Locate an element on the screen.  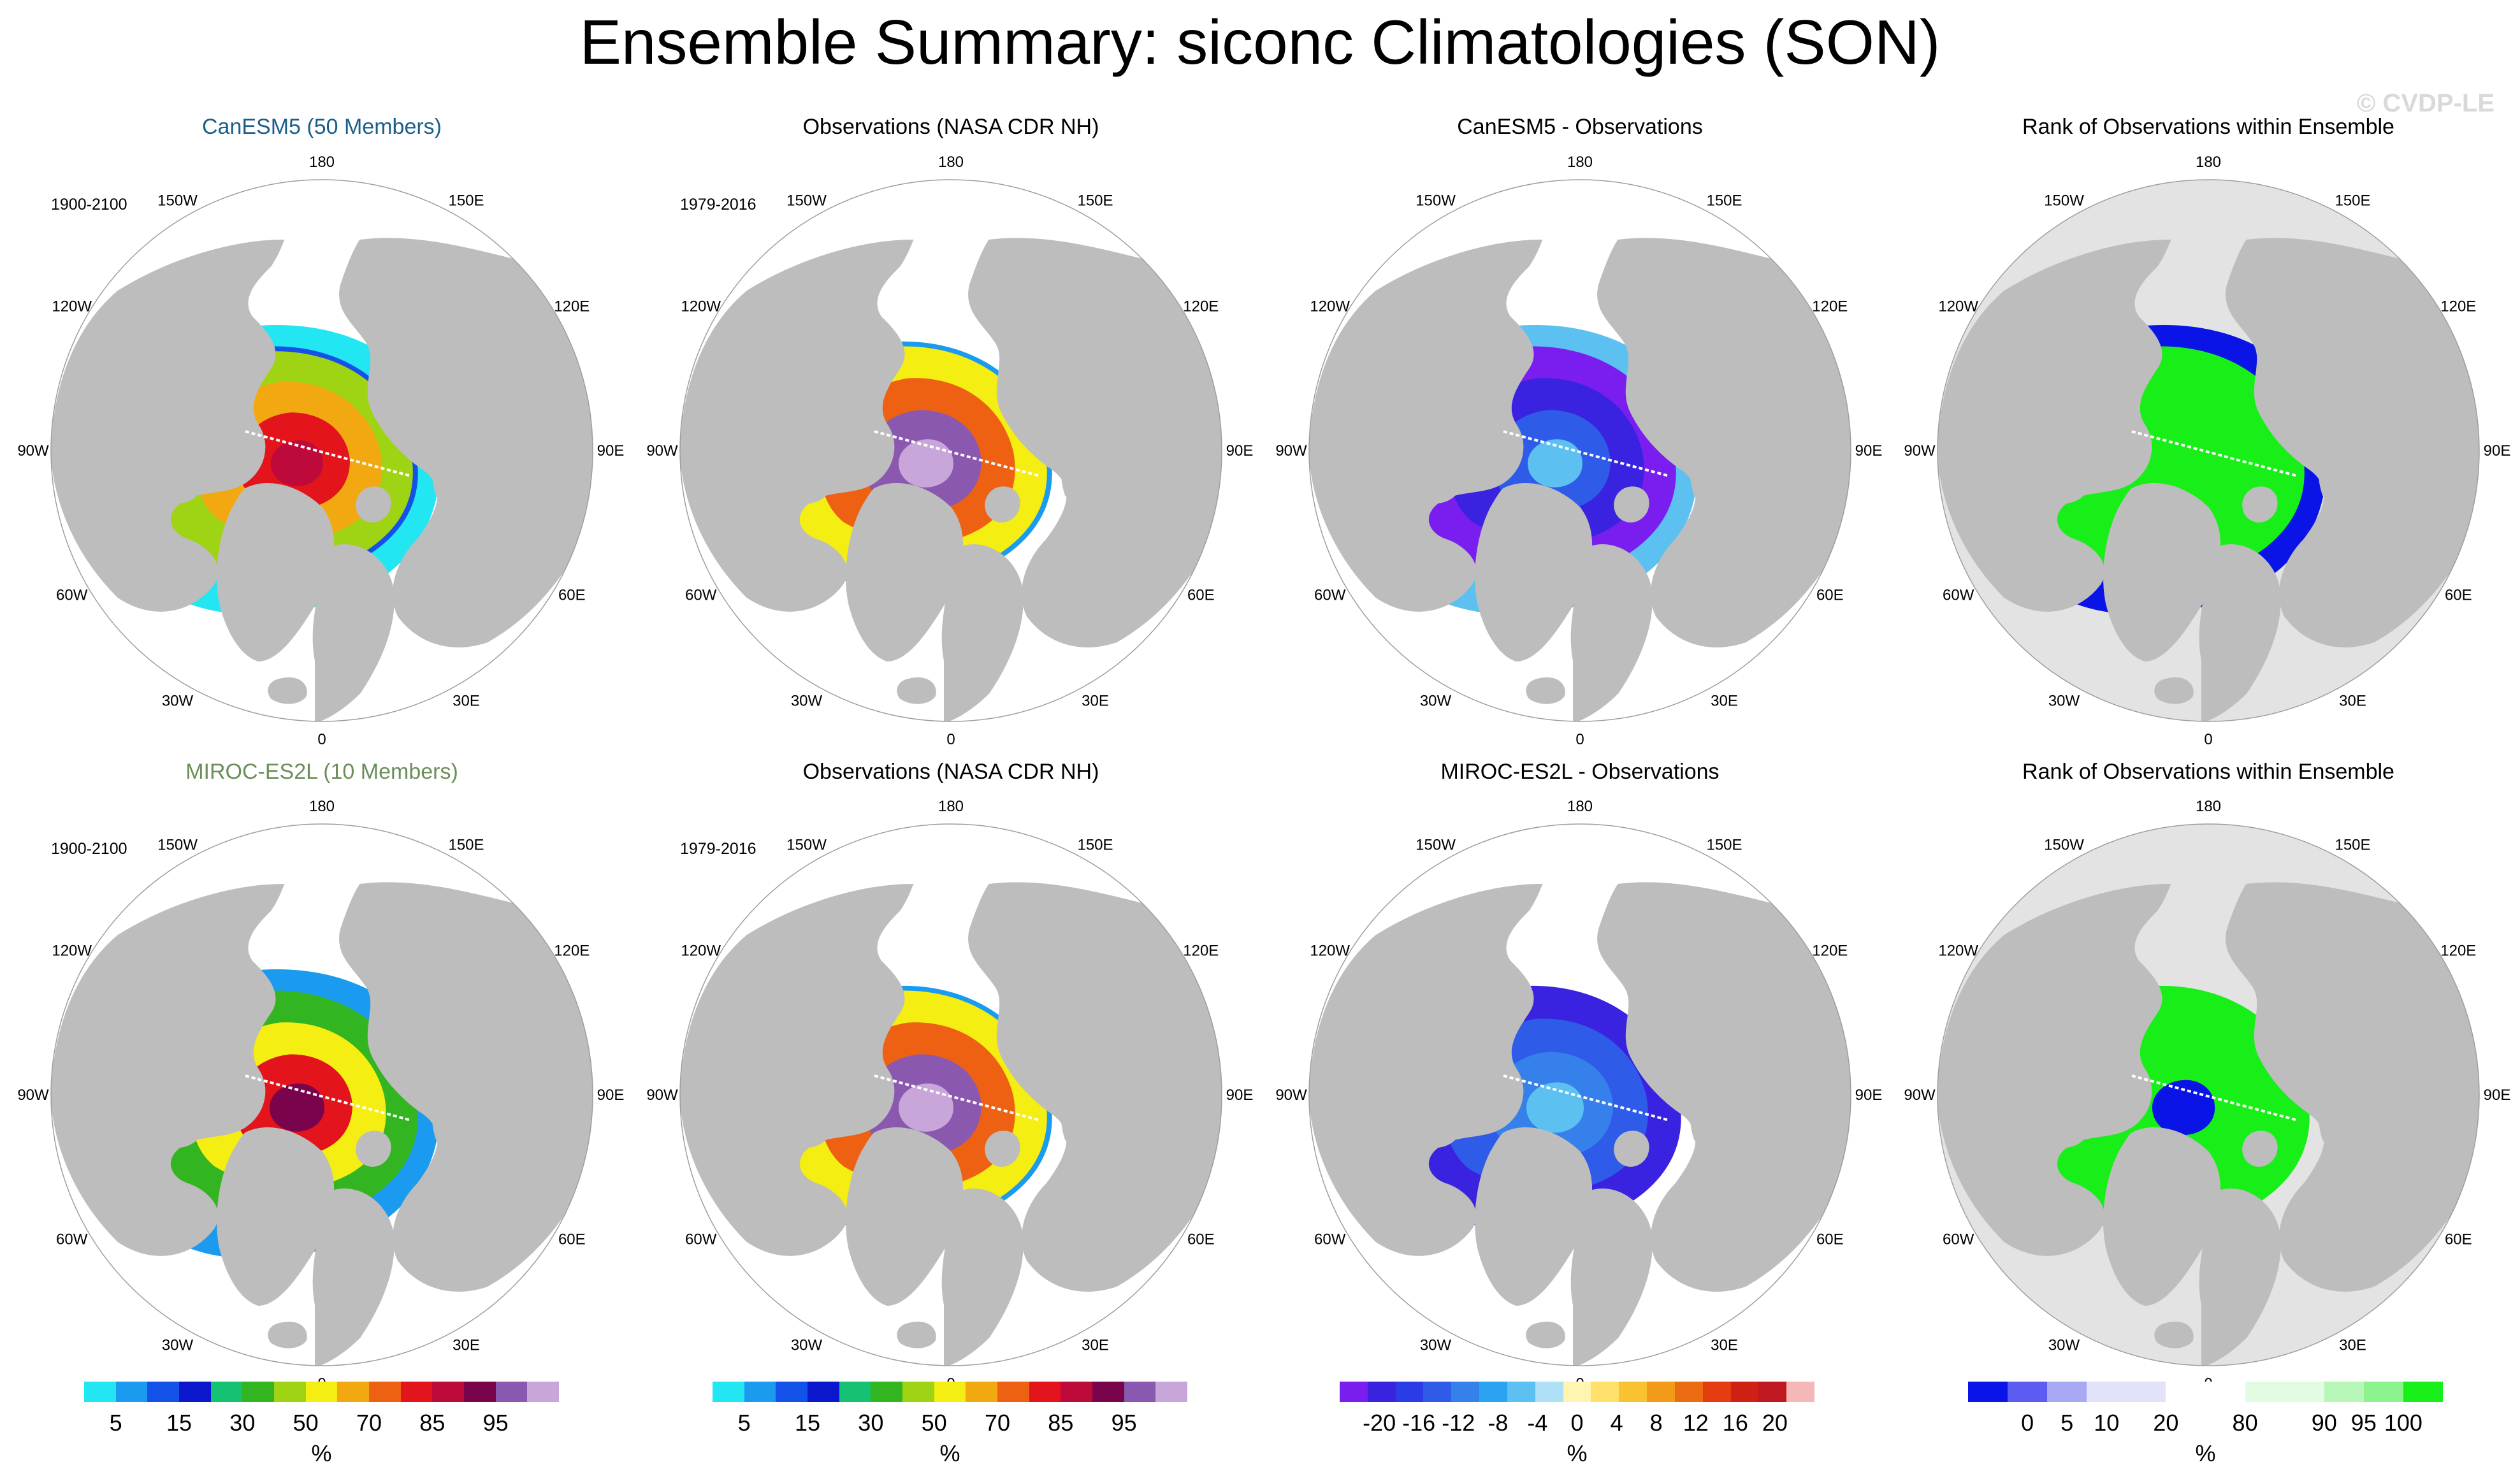
colorbar-tick: 15 is located at coordinates (179, 1423).